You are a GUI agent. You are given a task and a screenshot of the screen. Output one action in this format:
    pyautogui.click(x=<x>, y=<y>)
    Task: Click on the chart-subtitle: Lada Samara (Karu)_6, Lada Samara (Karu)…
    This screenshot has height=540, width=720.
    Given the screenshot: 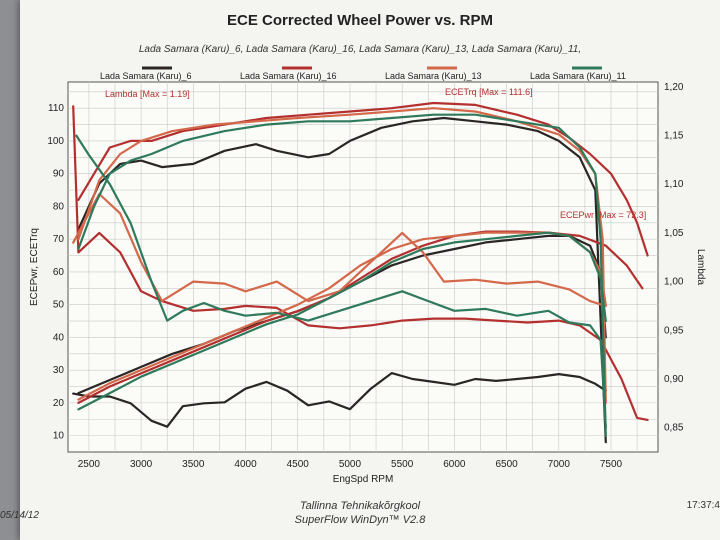 What is the action you would take?
    pyautogui.click(x=360, y=49)
    